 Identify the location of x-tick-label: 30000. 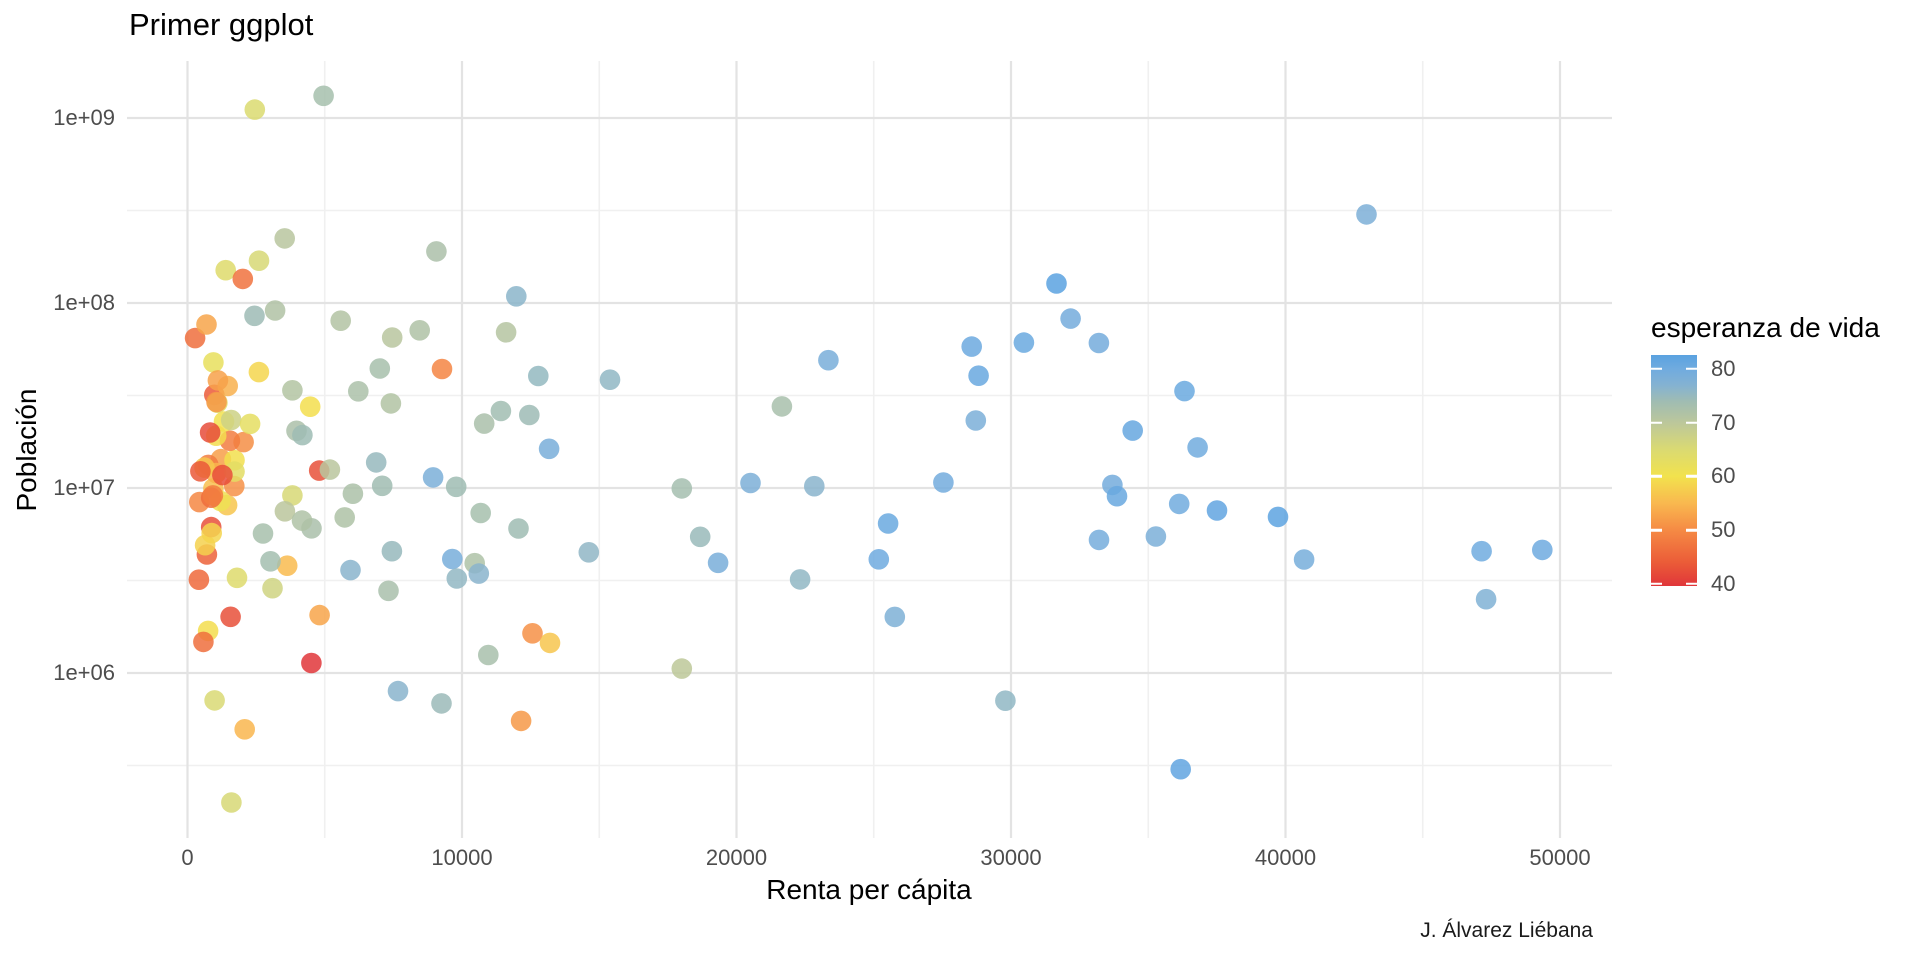
(1011, 857).